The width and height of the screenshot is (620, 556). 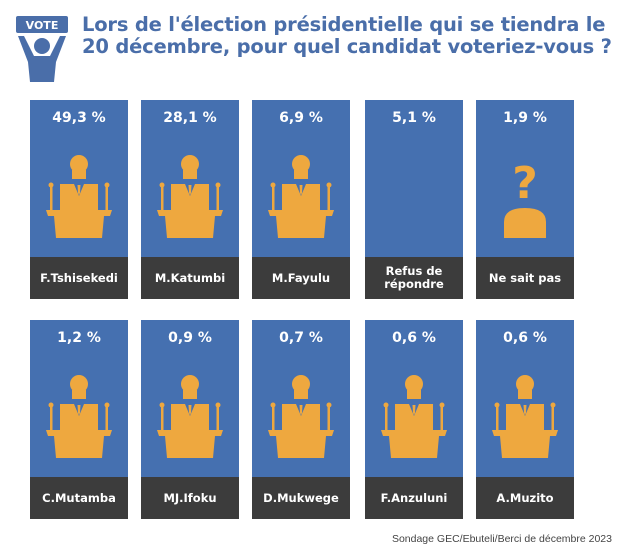 I want to click on candidate-card: 6,9 % M.Fayulu, so click(x=301, y=199).